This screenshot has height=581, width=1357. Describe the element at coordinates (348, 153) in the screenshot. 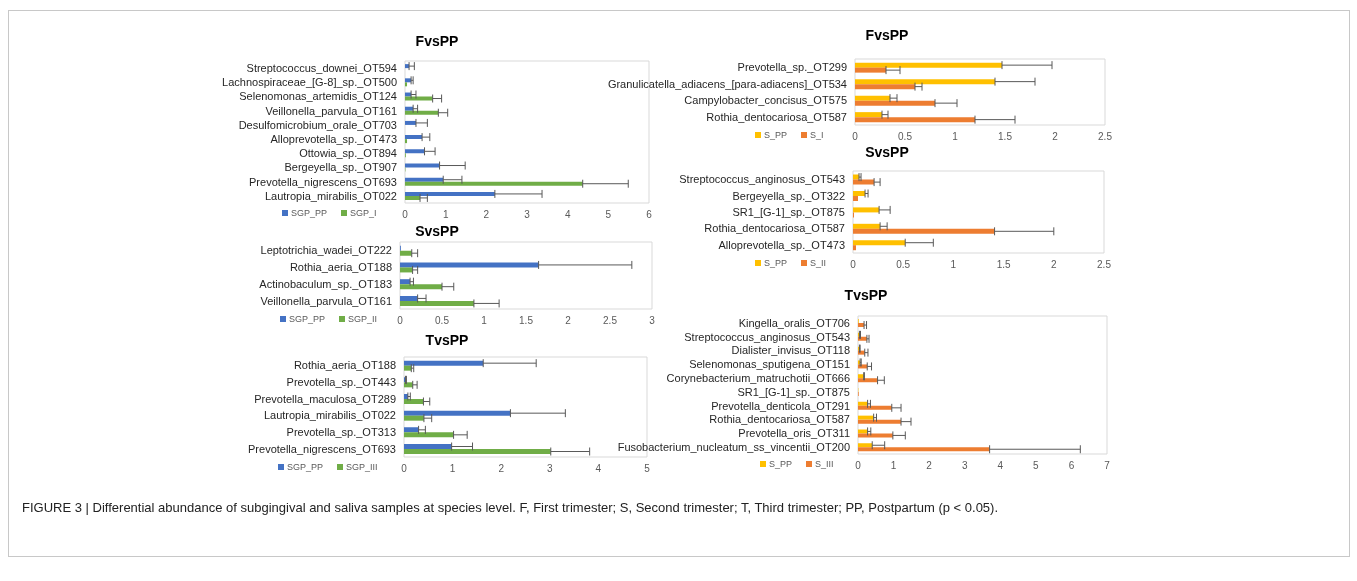

I see `y-tick-label: Ottowia_sp._OT894` at that location.